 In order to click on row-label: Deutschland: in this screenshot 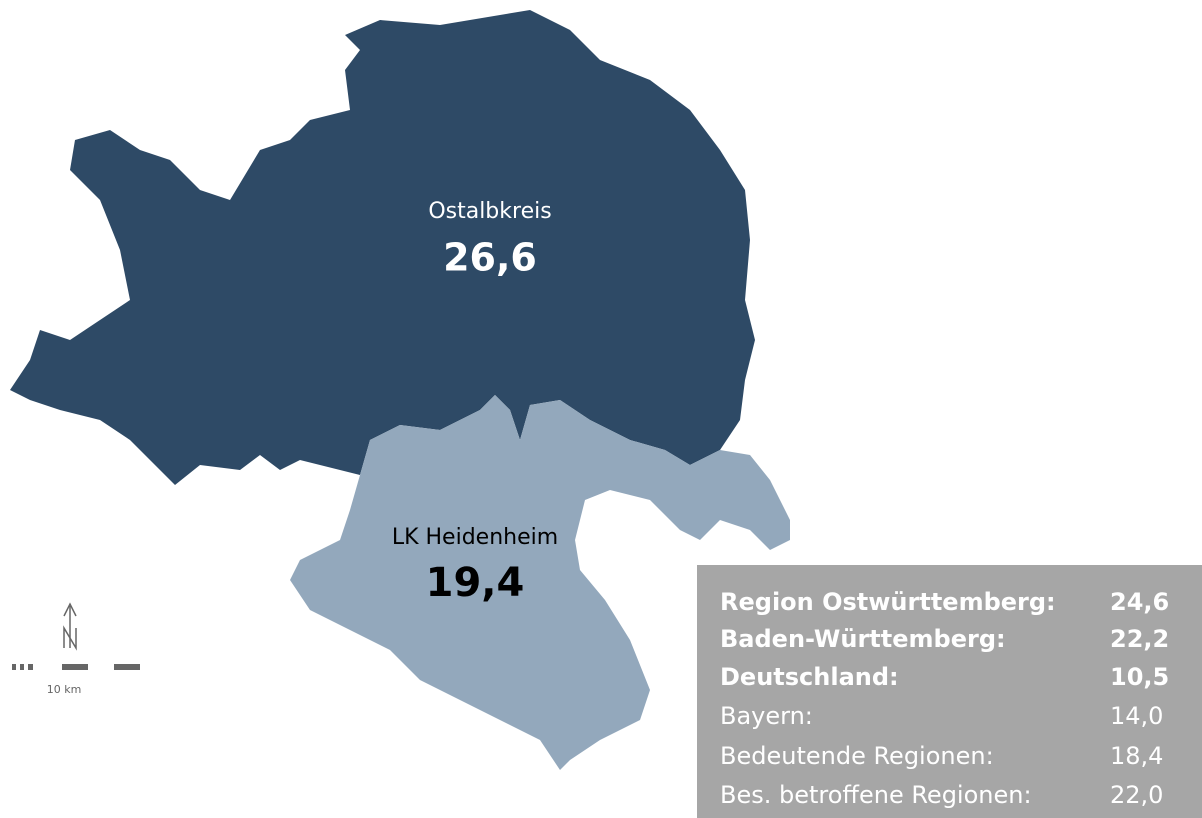, I will do `click(809, 677)`.